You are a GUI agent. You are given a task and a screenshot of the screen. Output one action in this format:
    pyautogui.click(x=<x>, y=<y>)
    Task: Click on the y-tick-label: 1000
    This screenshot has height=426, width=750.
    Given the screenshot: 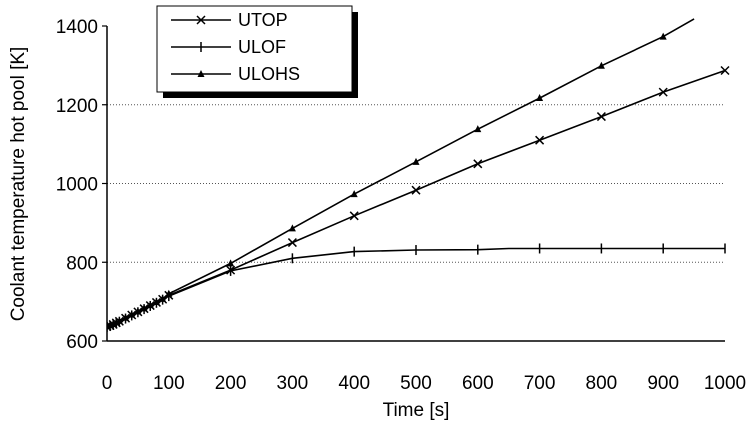 What is the action you would take?
    pyautogui.click(x=77, y=185)
    